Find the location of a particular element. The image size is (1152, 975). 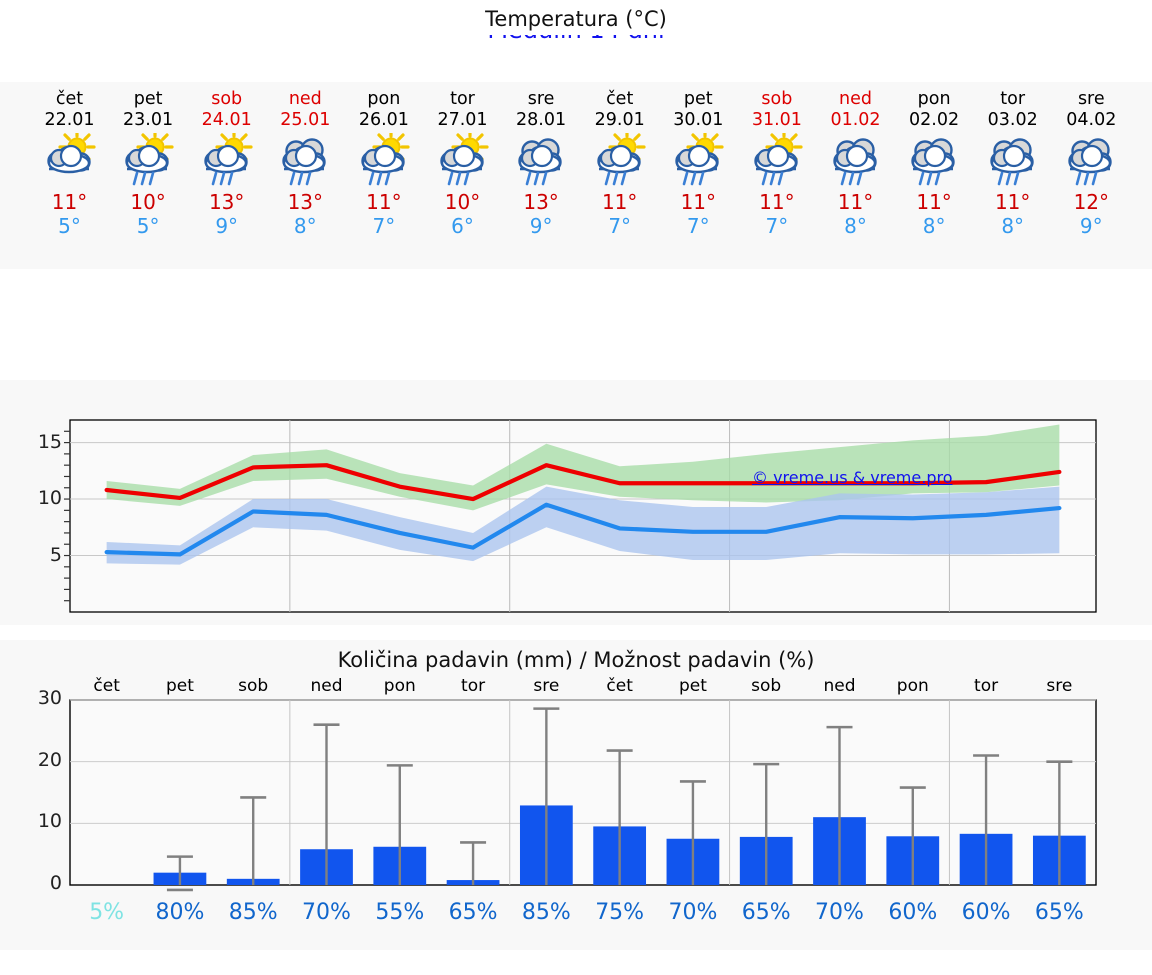

forecast-day-column: pet 30.01 11° 7° is located at coordinates (698, 160).